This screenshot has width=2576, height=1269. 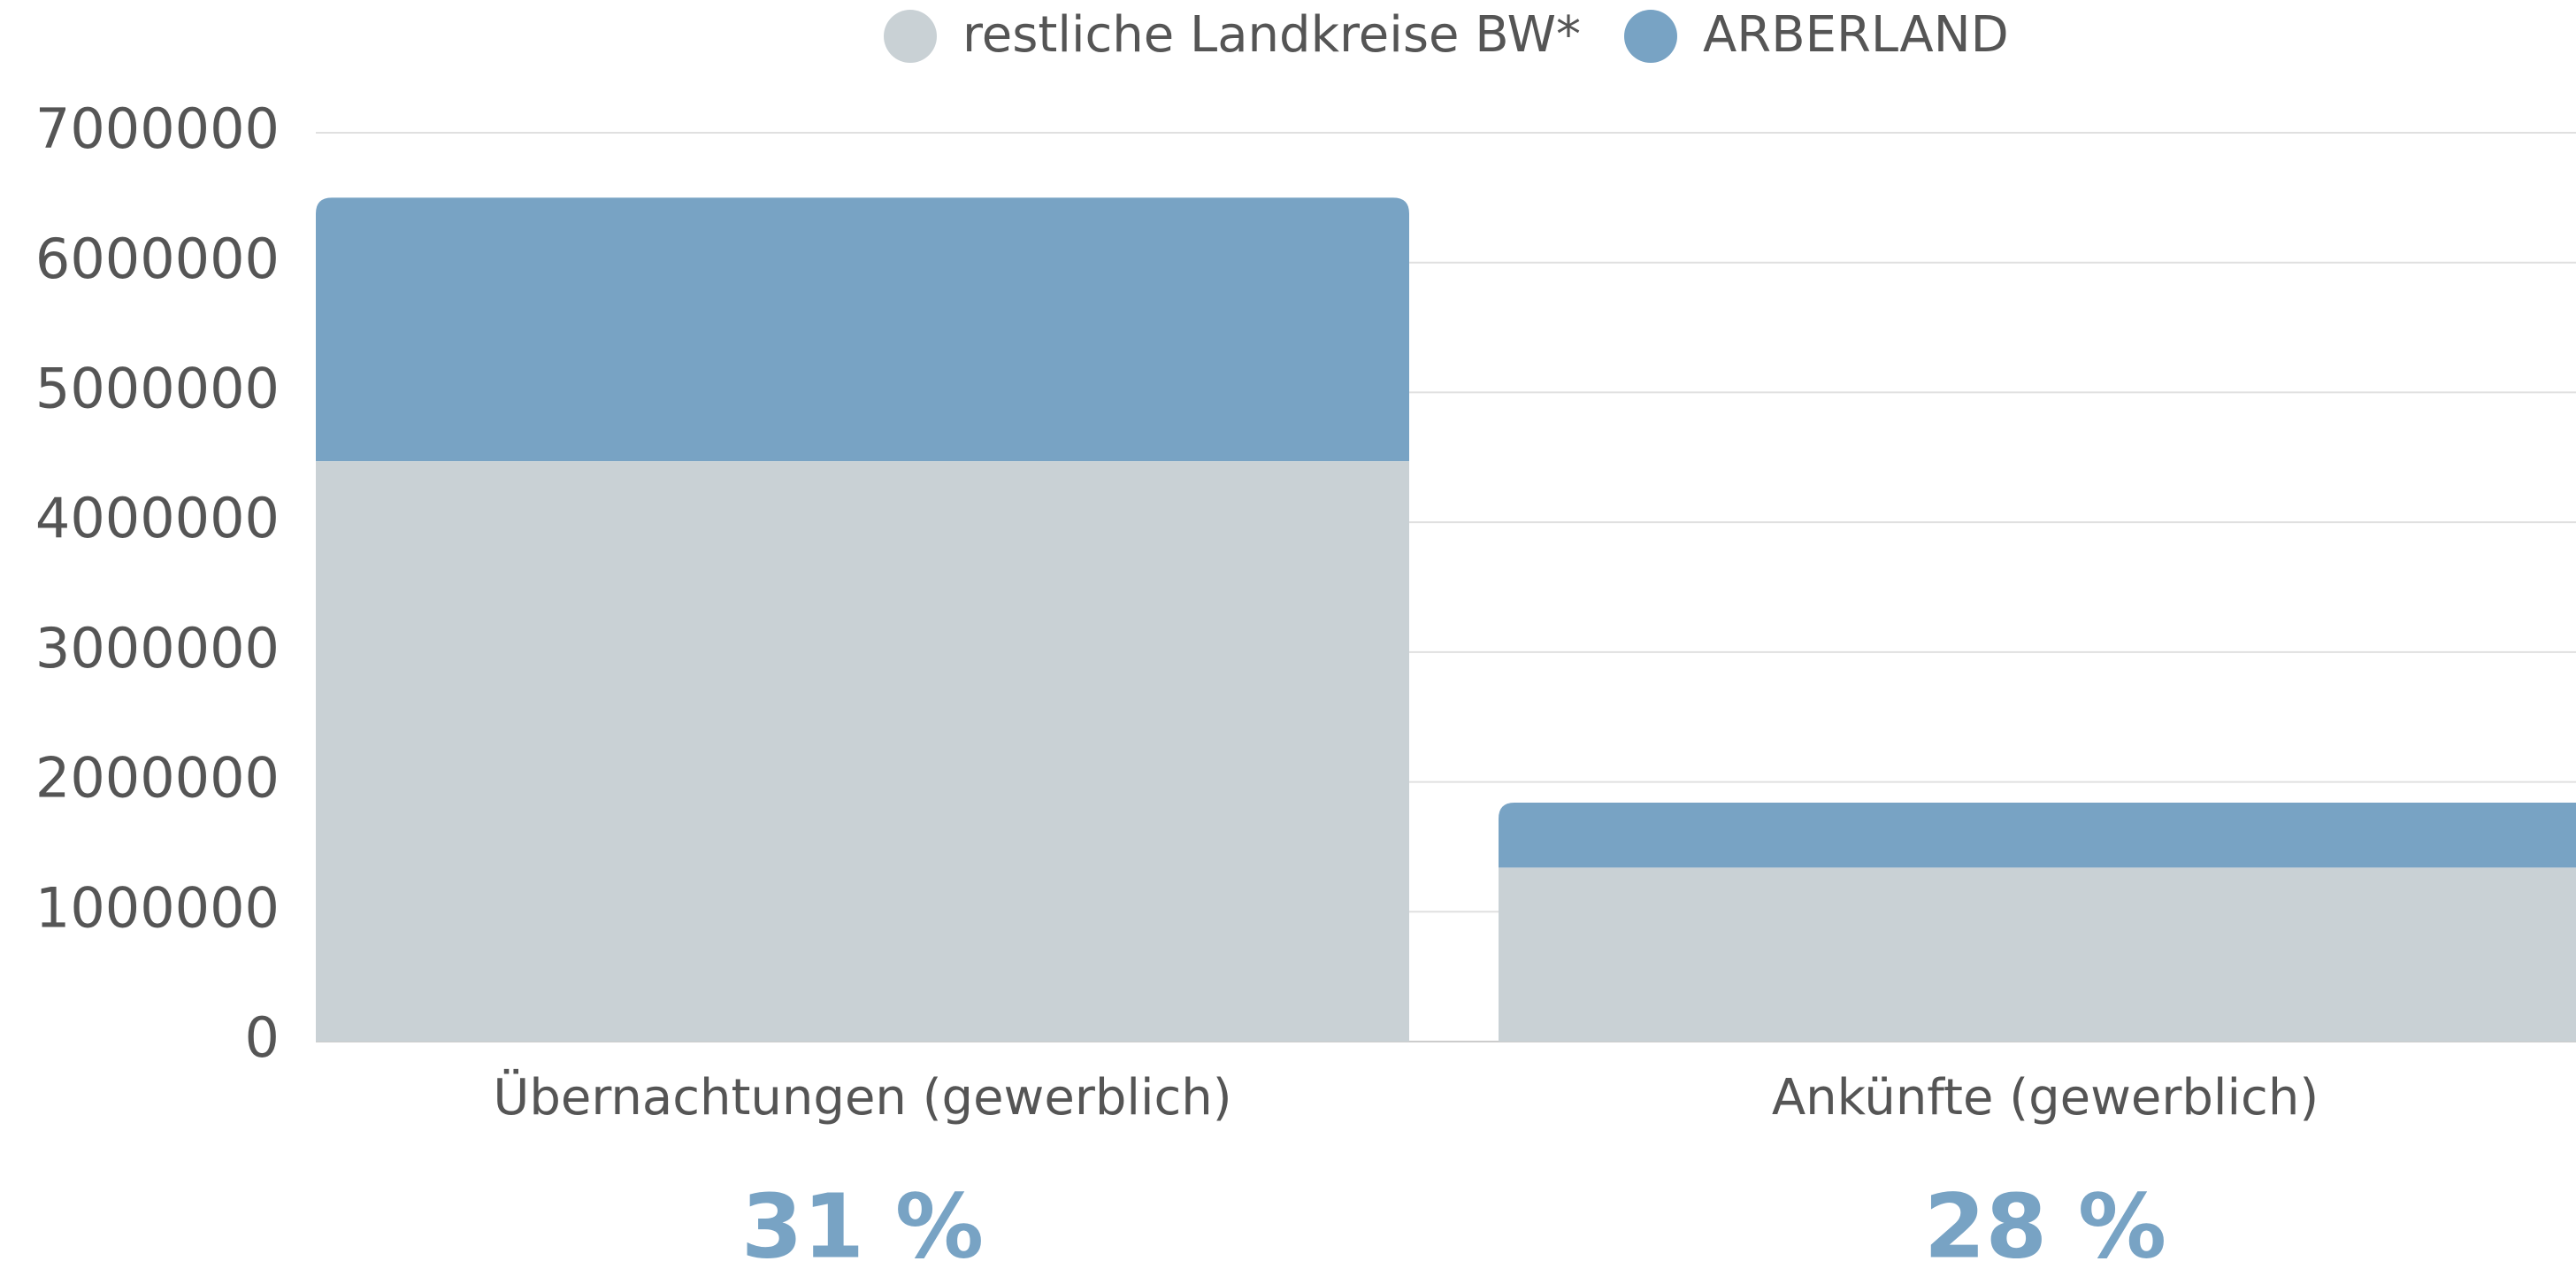 What do you see at coordinates (157, 389) in the screenshot?
I see `y-tick-label: 5000000` at bounding box center [157, 389].